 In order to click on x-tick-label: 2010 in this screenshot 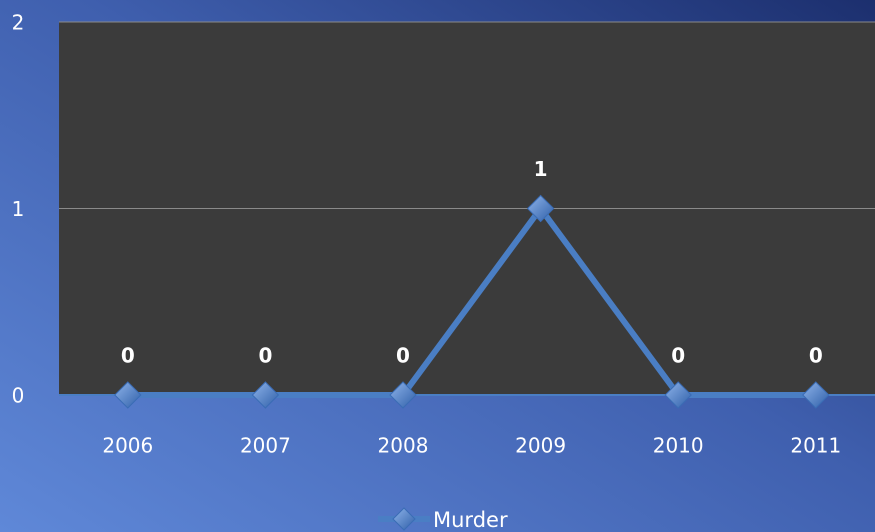, I will do `click(678, 446)`.